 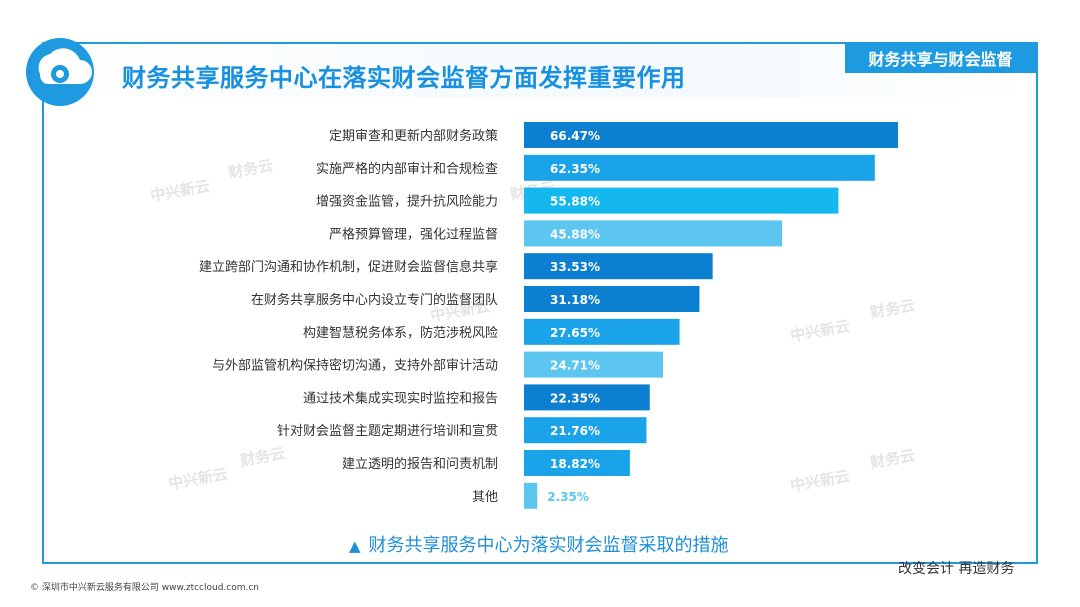 What do you see at coordinates (400, 398) in the screenshot?
I see `category-label-9: 通过技术集成实现实时监控和报告` at bounding box center [400, 398].